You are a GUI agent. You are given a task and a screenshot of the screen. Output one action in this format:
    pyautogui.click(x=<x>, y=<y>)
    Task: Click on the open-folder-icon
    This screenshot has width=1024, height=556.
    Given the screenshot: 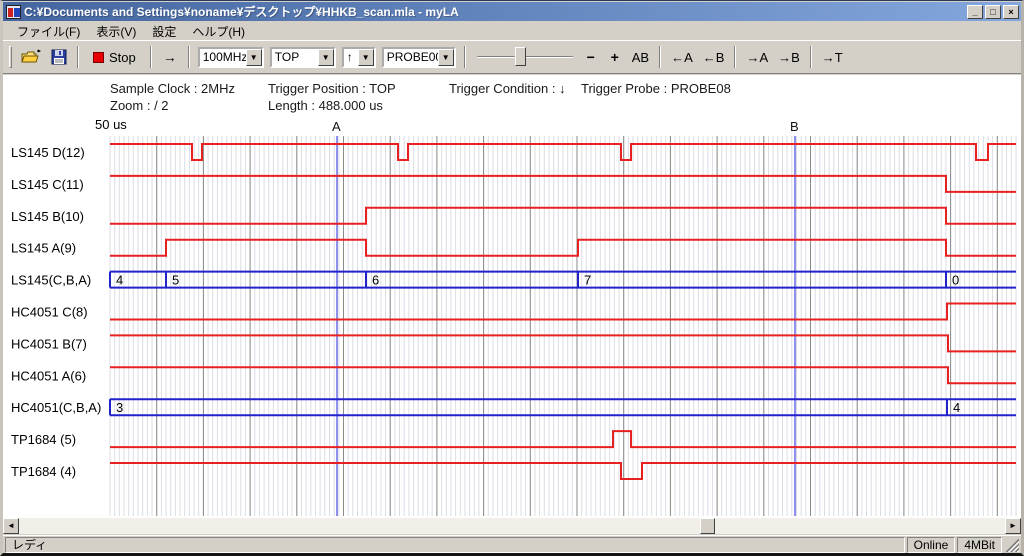 What is the action you would take?
    pyautogui.click(x=31, y=56)
    